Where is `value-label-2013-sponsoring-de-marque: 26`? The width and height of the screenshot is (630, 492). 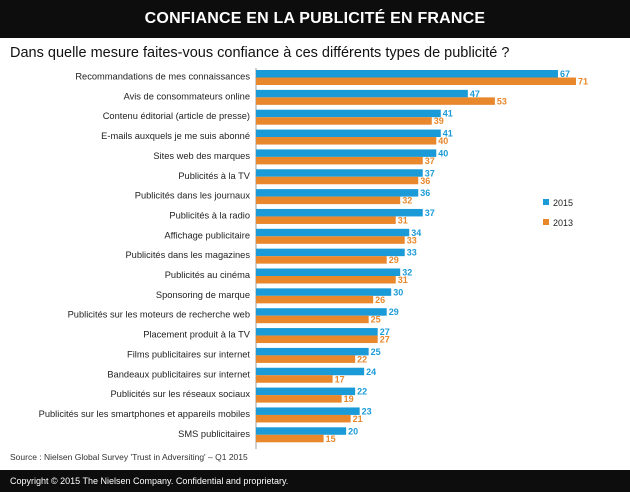
value-label-2013-sponsoring-de-marque: 26 is located at coordinates (380, 300).